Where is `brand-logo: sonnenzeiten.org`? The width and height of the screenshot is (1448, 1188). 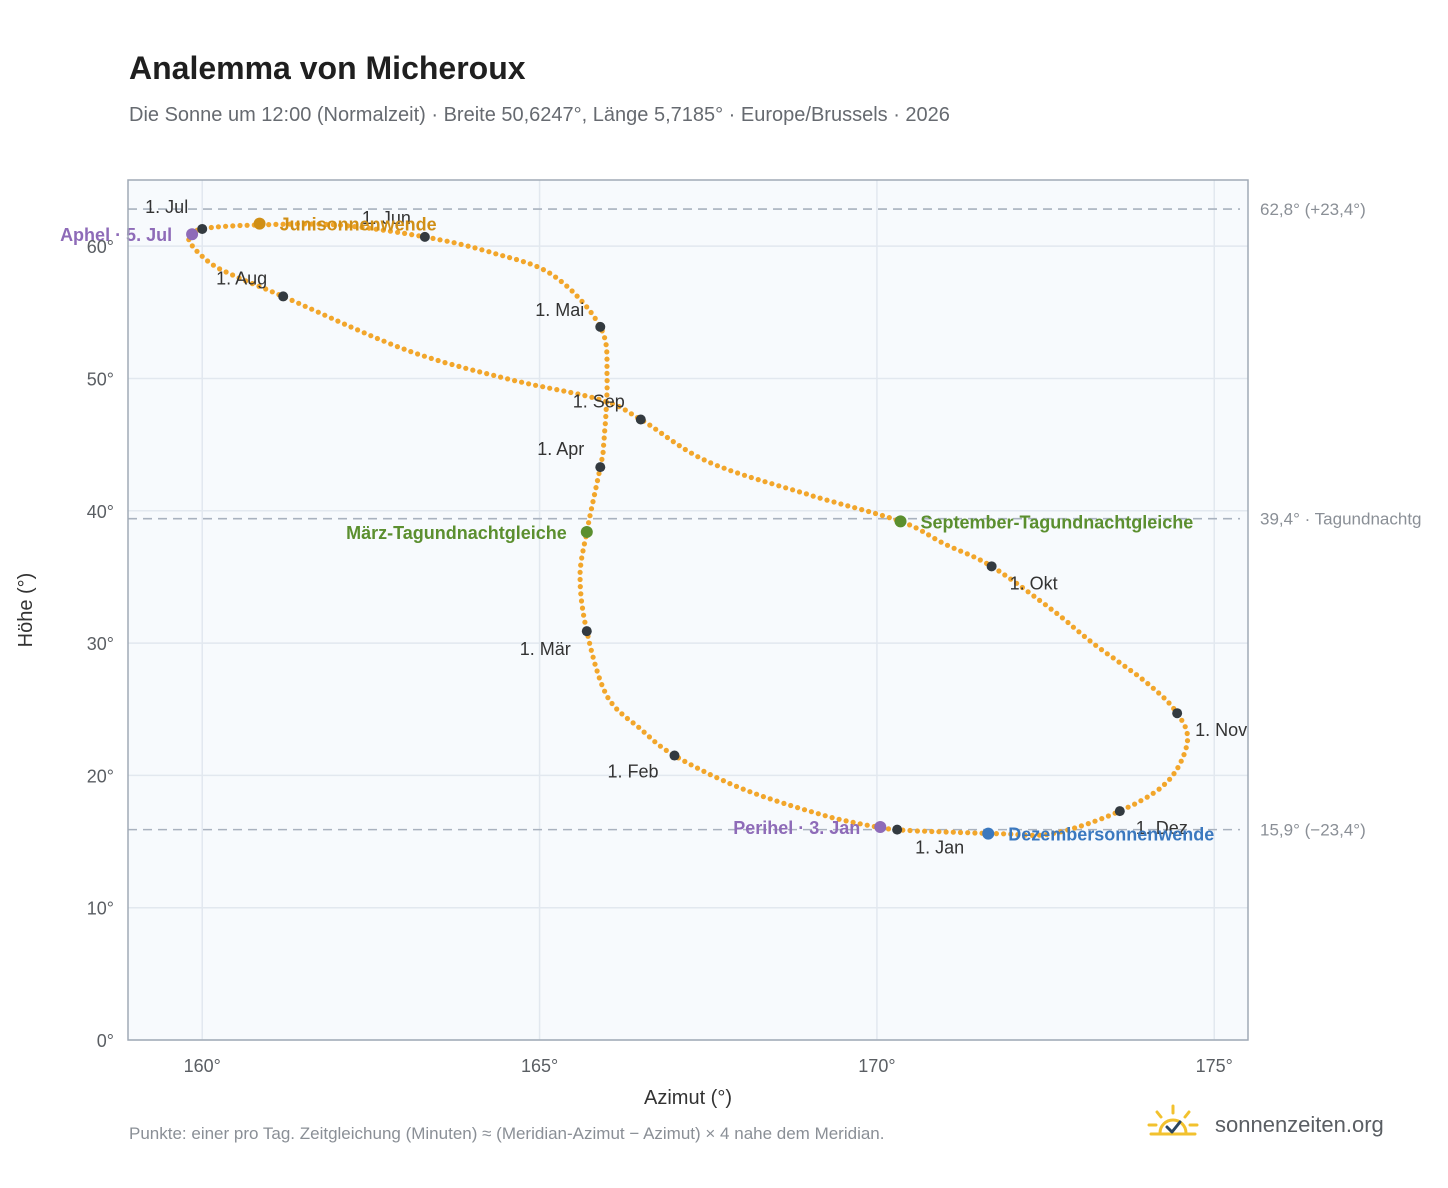 brand-logo: sonnenzeiten.org is located at coordinates (1264, 1125).